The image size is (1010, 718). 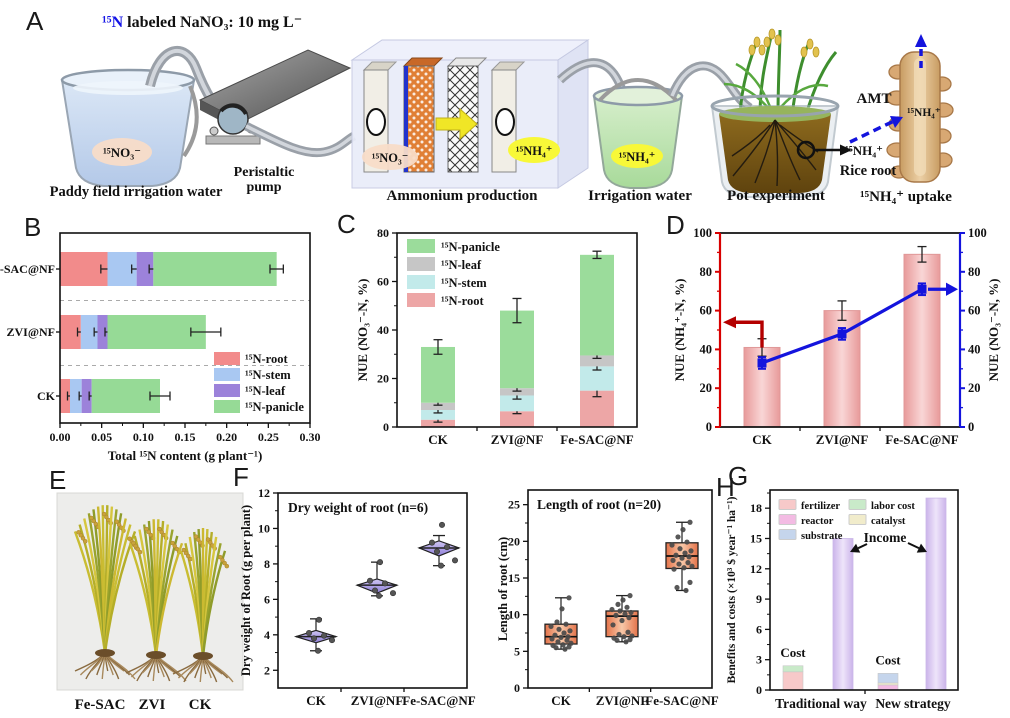 What do you see at coordinates (749, 334) in the screenshot?
I see `left-axis-arrow` at bounding box center [749, 334].